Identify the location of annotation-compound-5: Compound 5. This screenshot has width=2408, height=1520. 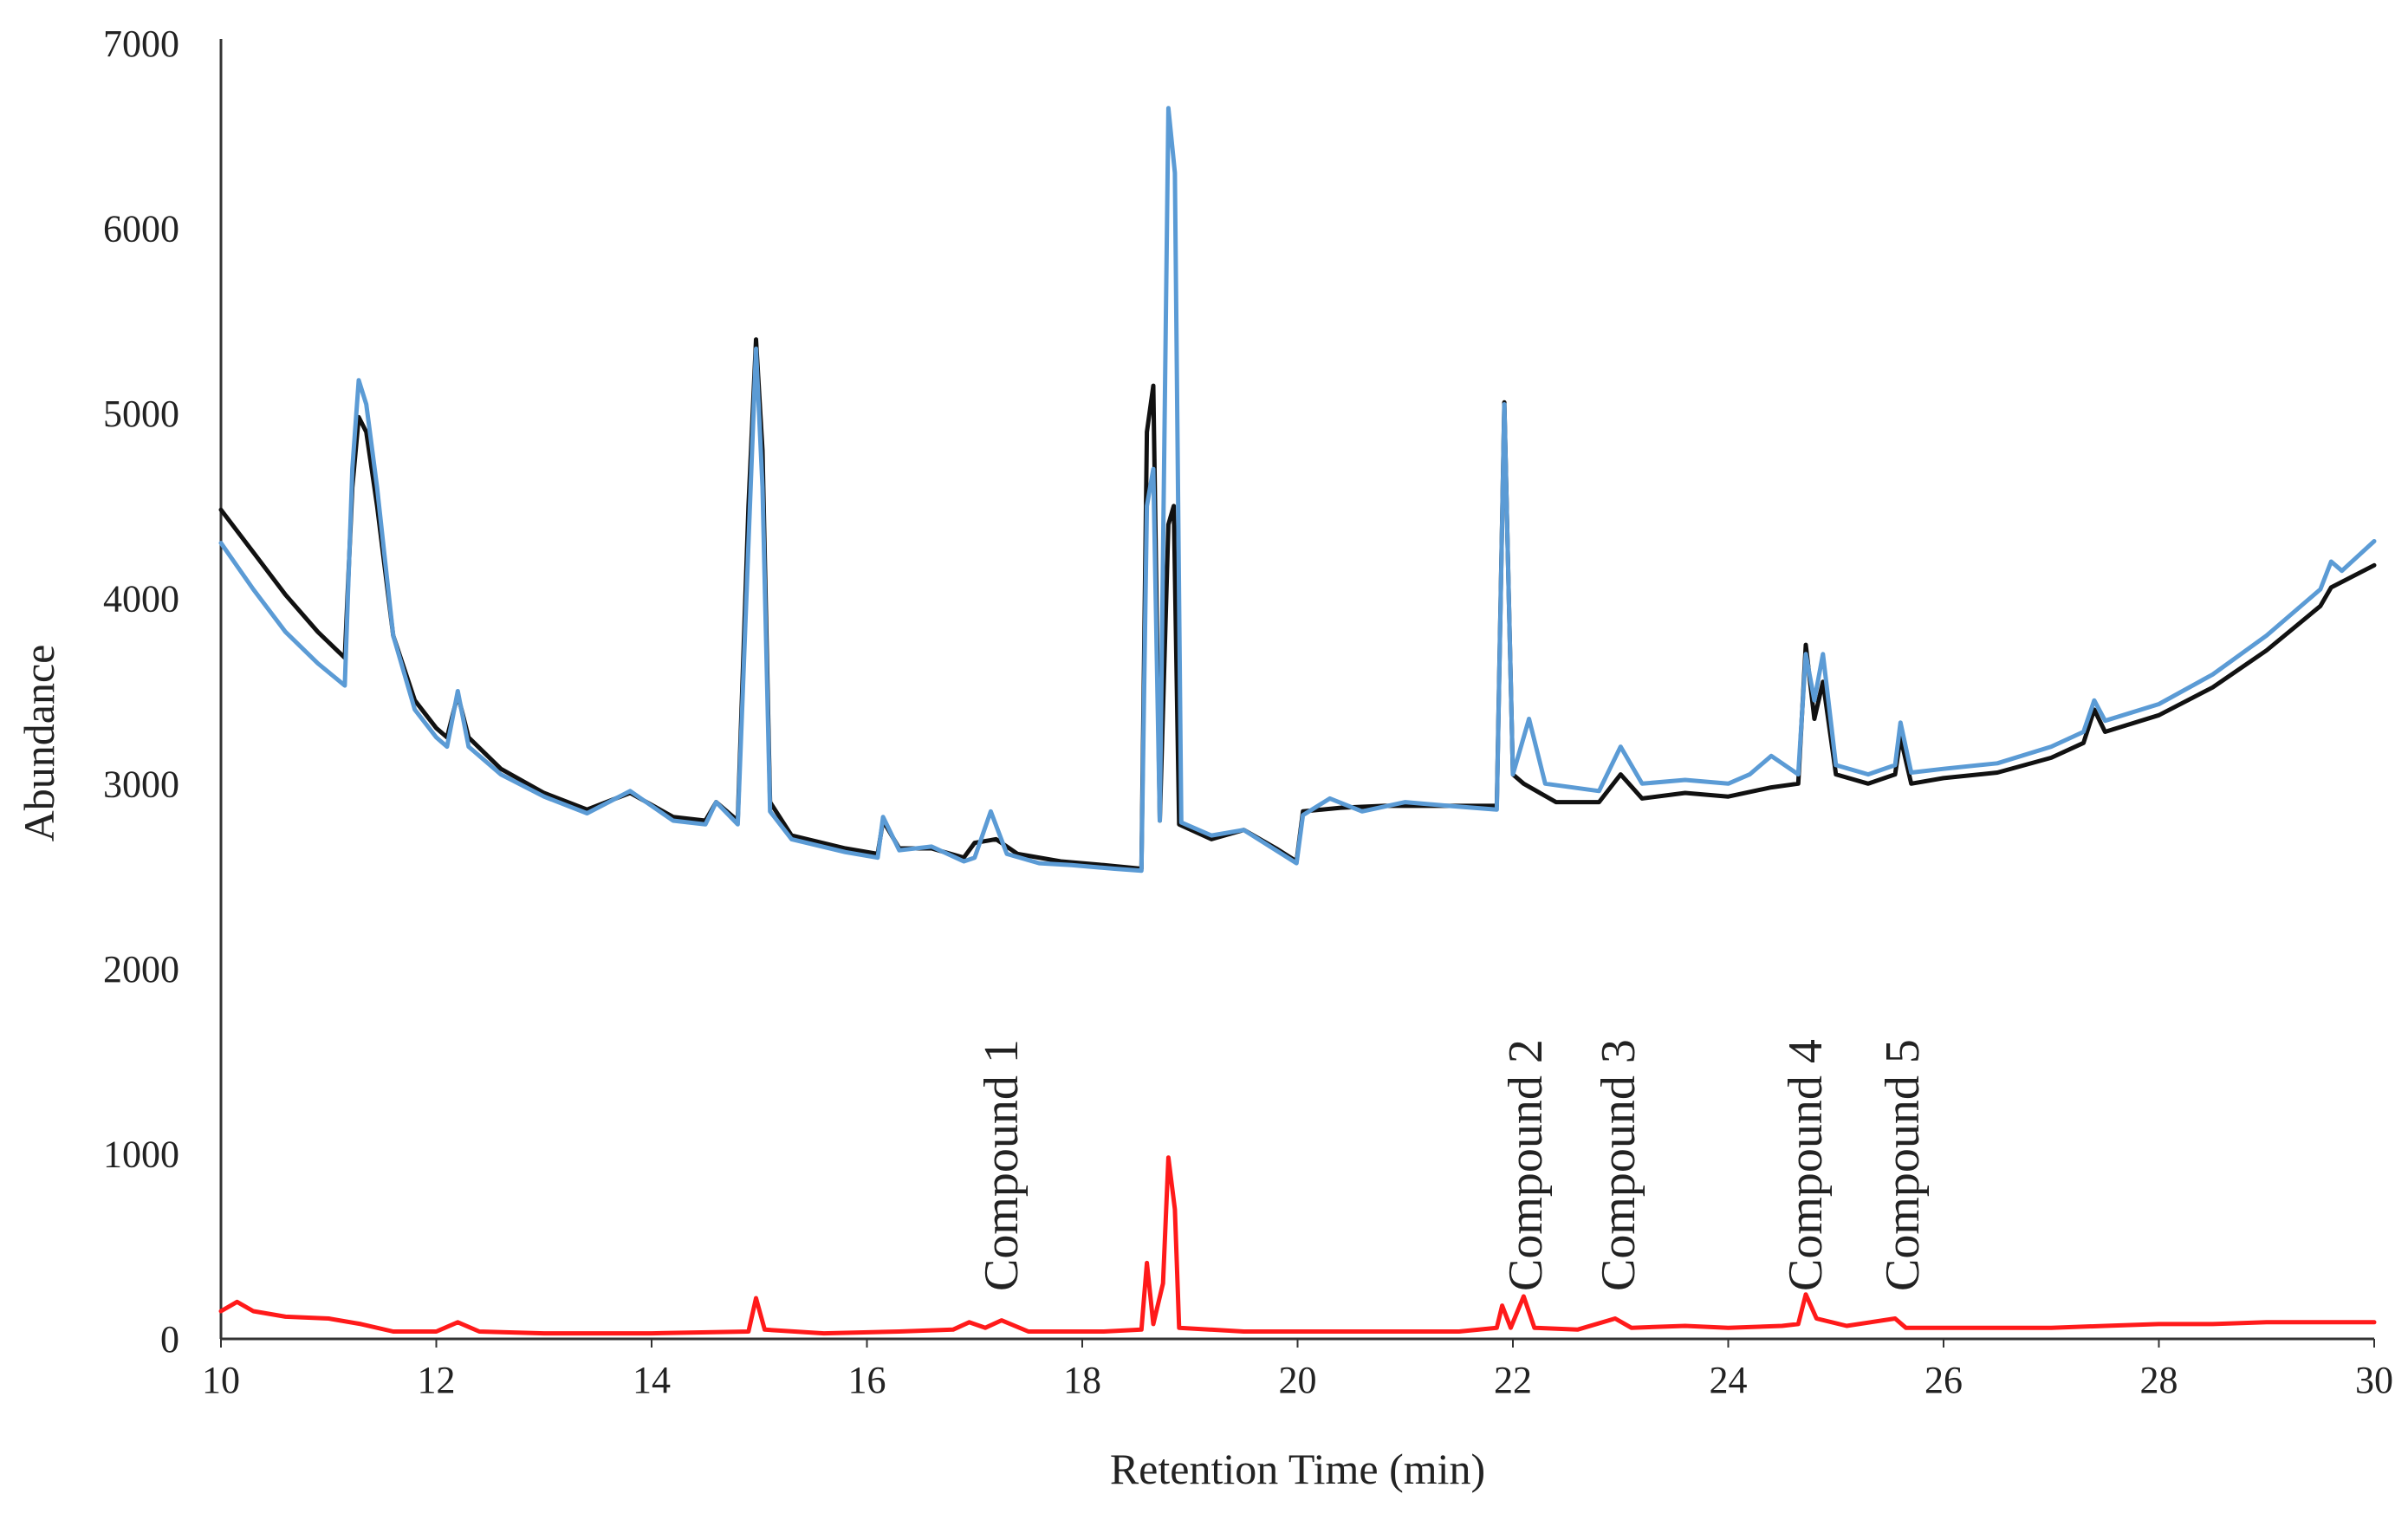
(1903, 1165).